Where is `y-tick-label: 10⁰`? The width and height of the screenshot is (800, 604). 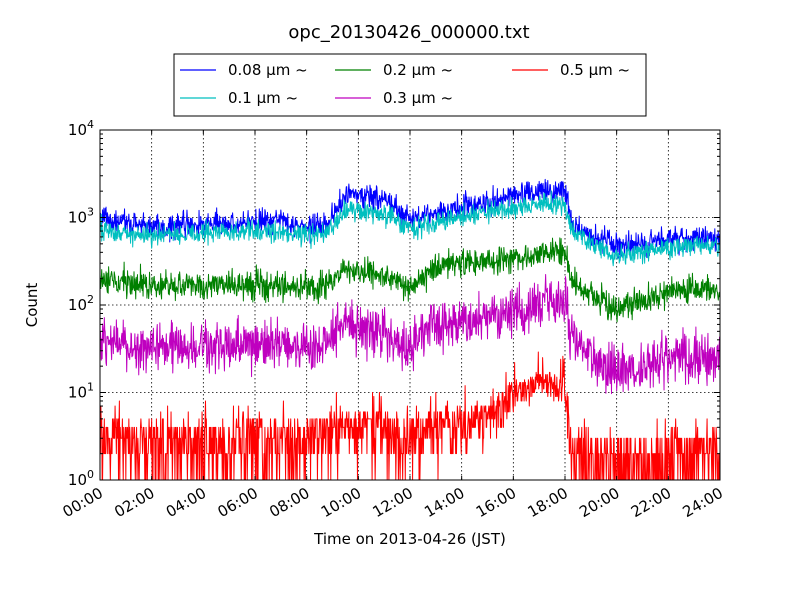
y-tick-label: 10⁰ is located at coordinates (81, 478).